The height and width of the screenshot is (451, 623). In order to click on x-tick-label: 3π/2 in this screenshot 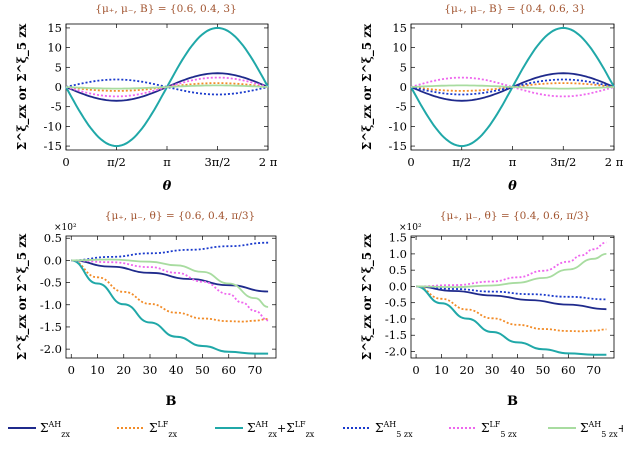, I will do `click(563, 162)`.